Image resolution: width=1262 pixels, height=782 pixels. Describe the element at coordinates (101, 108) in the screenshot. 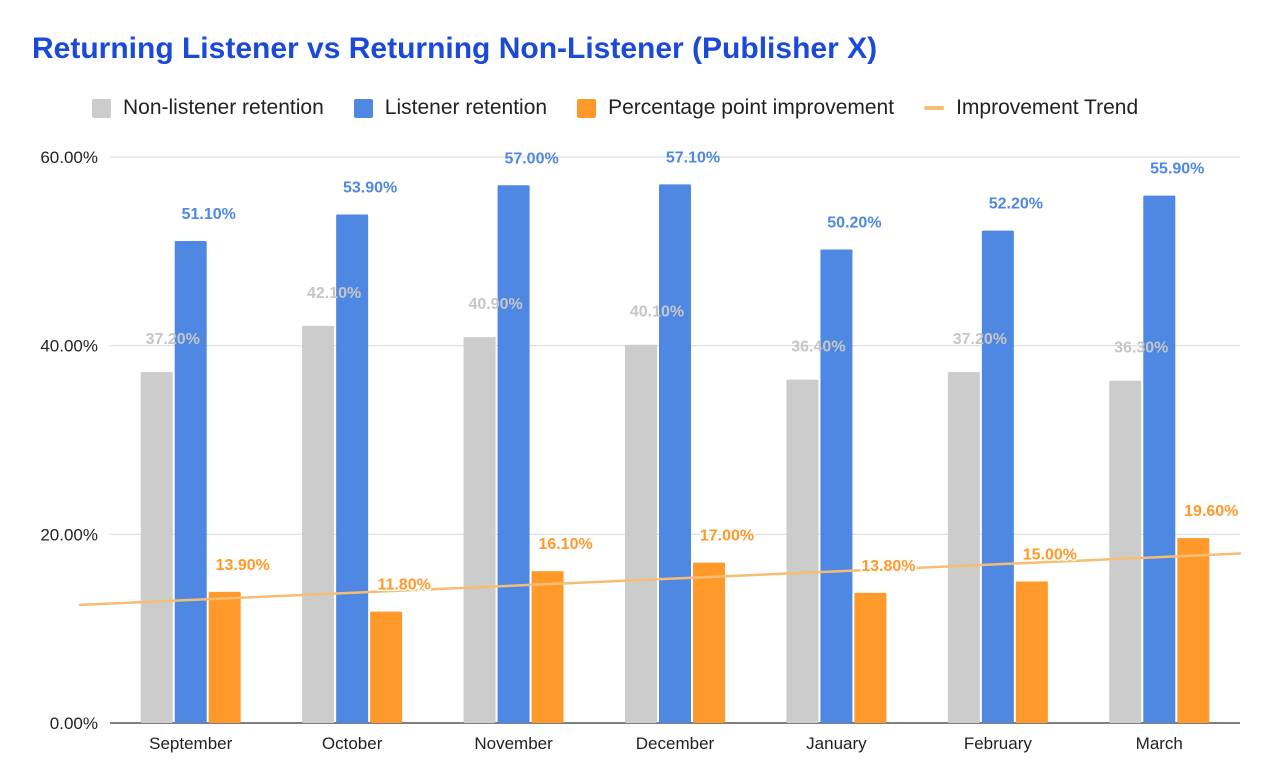

I see `legend-swatch-non-listener` at that location.